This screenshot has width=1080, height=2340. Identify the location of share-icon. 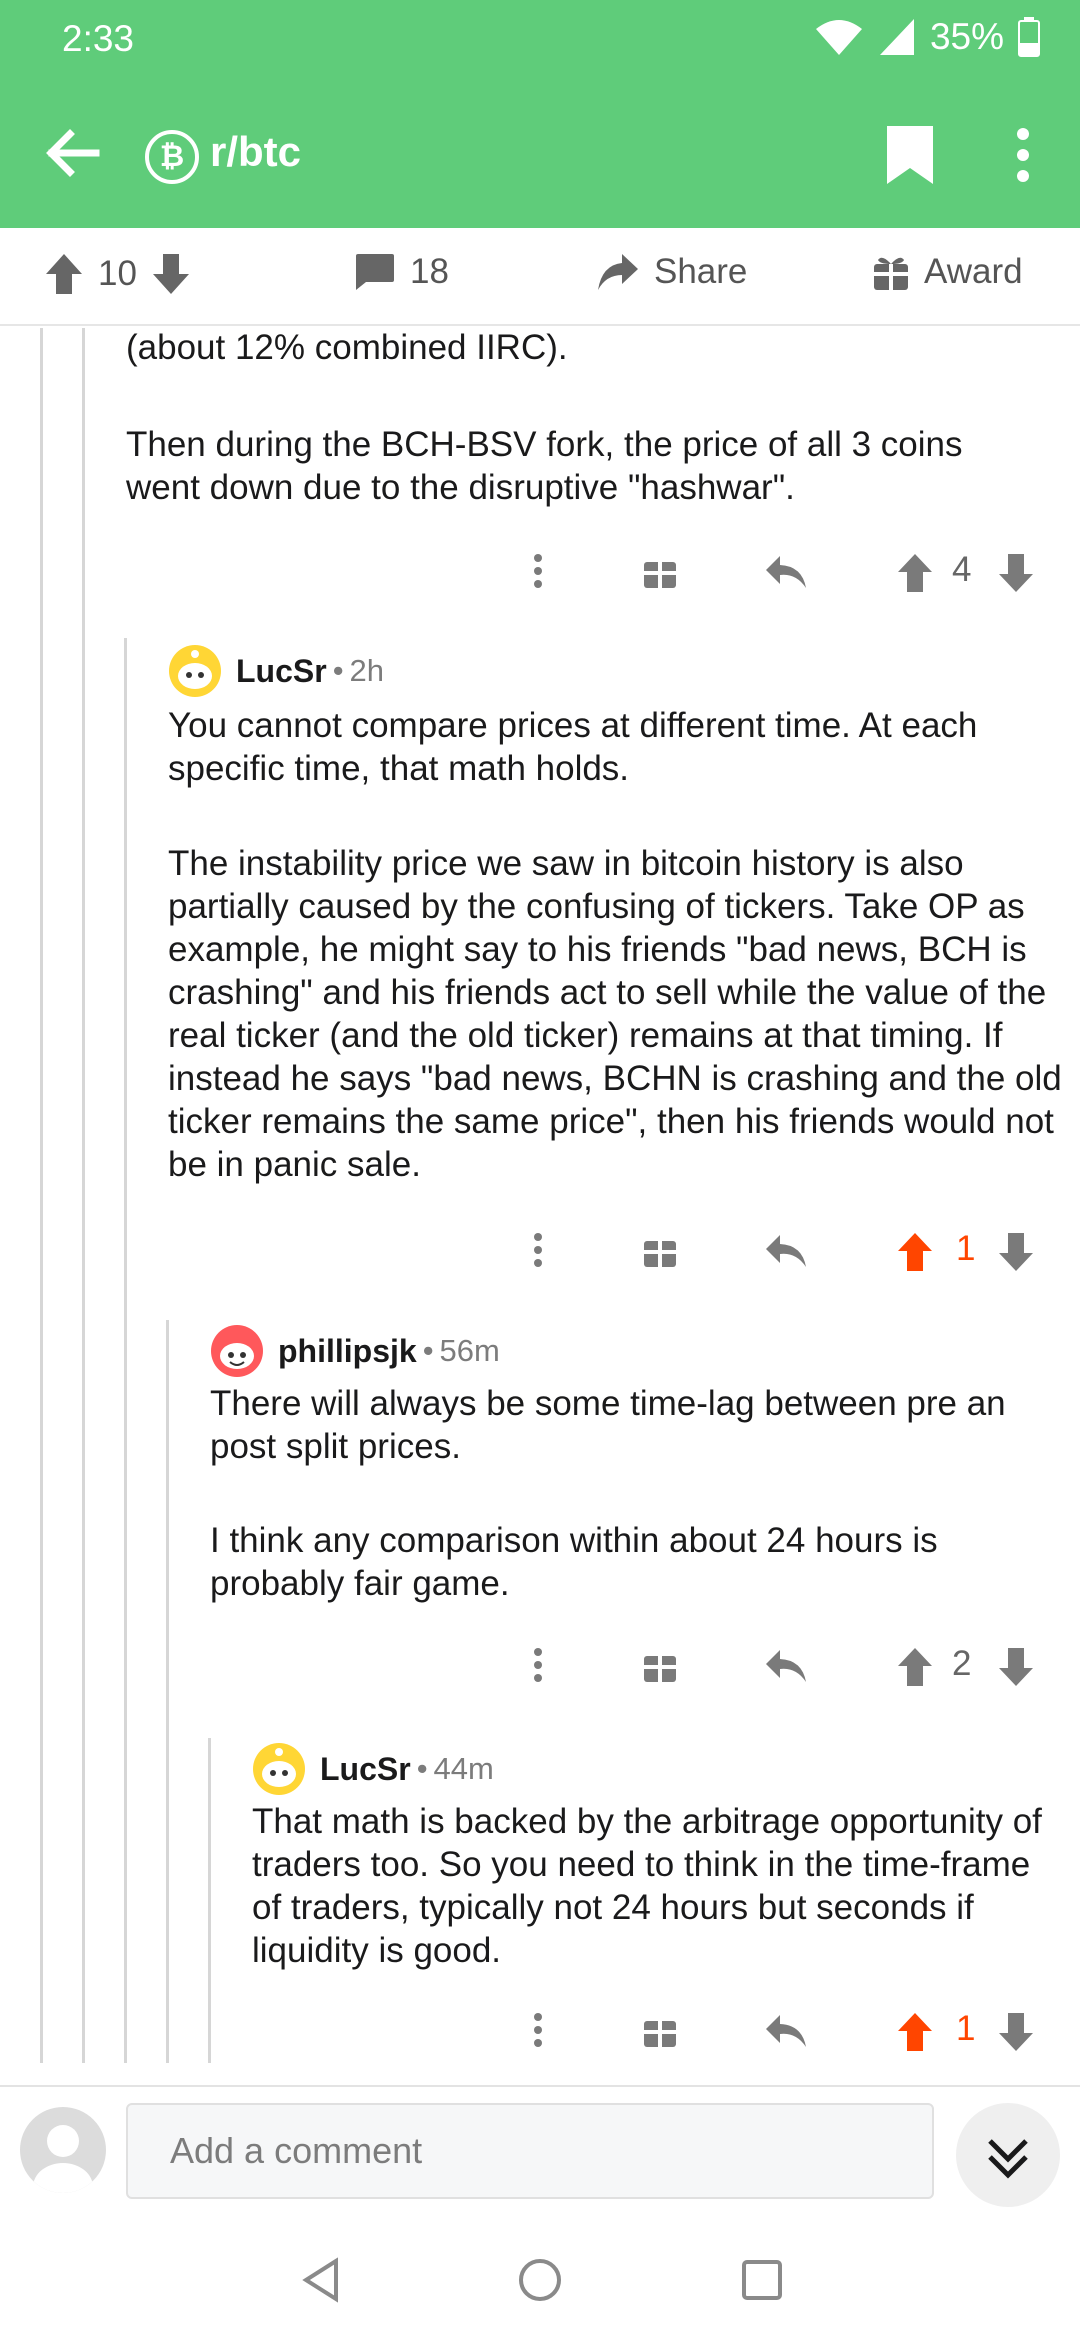
(618, 272).